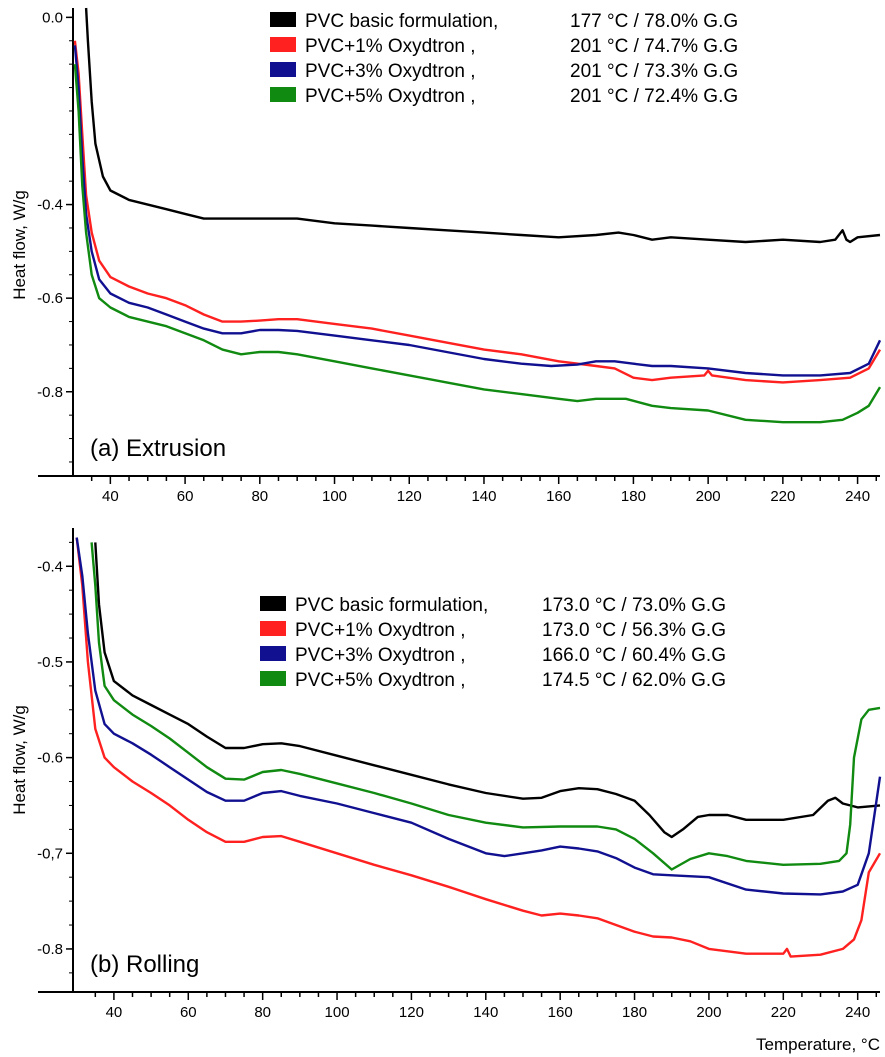 The height and width of the screenshot is (1057, 885). What do you see at coordinates (654, 71) in the screenshot?
I see `legend-note-2: 201 °C / 73.3% G.G` at bounding box center [654, 71].